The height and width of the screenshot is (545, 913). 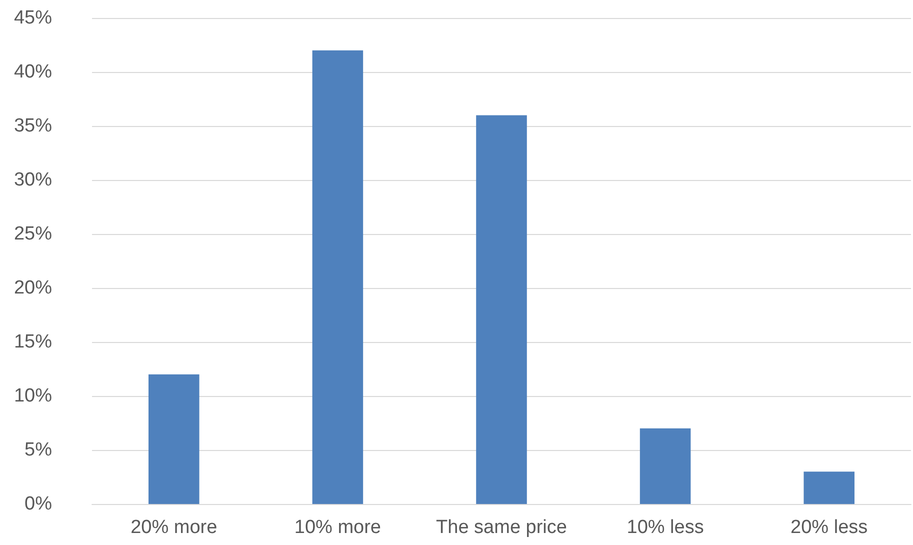 What do you see at coordinates (33, 126) in the screenshot?
I see `y-tick-label: 35%` at bounding box center [33, 126].